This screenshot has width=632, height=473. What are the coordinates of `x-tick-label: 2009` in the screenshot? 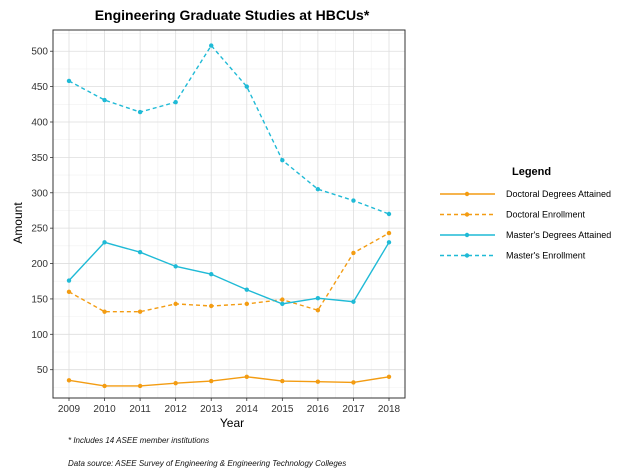 It's located at (69, 409).